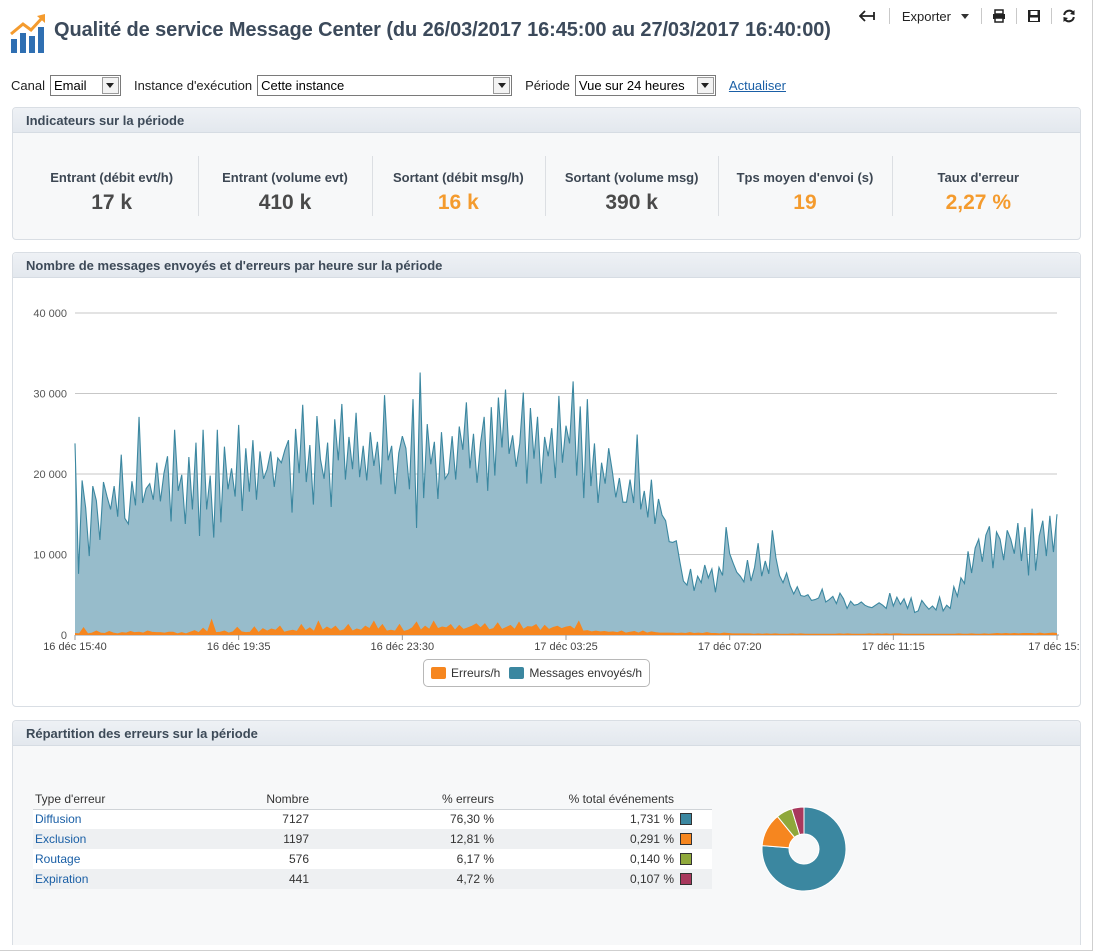  Describe the element at coordinates (1054, 647) in the screenshot. I see `x-tick-label: 17 déc 15:1` at that location.